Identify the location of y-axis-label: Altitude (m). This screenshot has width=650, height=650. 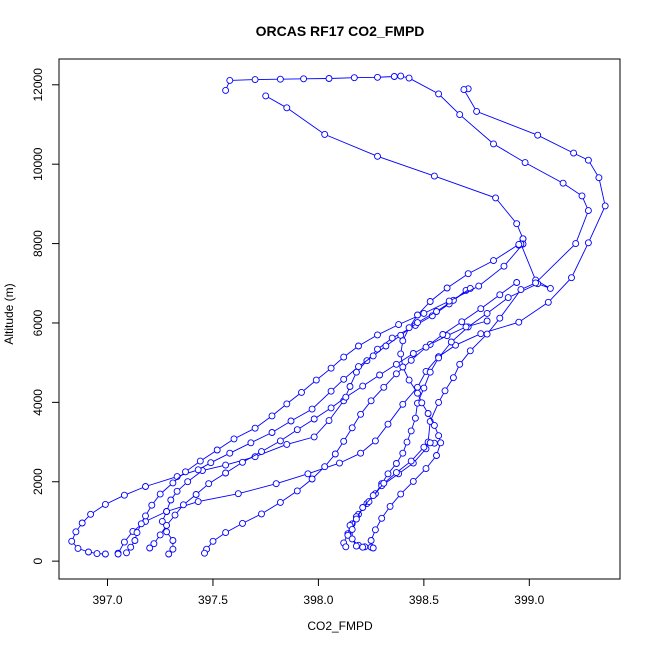
(9, 313).